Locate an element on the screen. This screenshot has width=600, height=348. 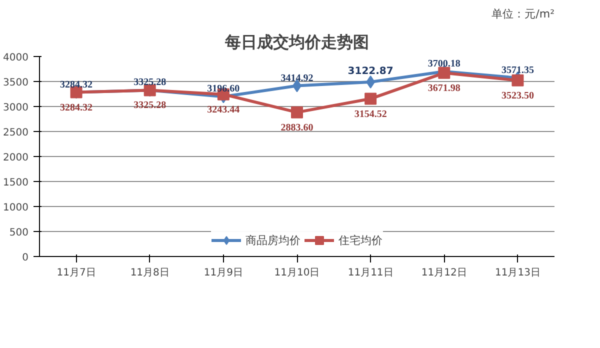
y-tick-label: 500 is located at coordinates (19, 233).